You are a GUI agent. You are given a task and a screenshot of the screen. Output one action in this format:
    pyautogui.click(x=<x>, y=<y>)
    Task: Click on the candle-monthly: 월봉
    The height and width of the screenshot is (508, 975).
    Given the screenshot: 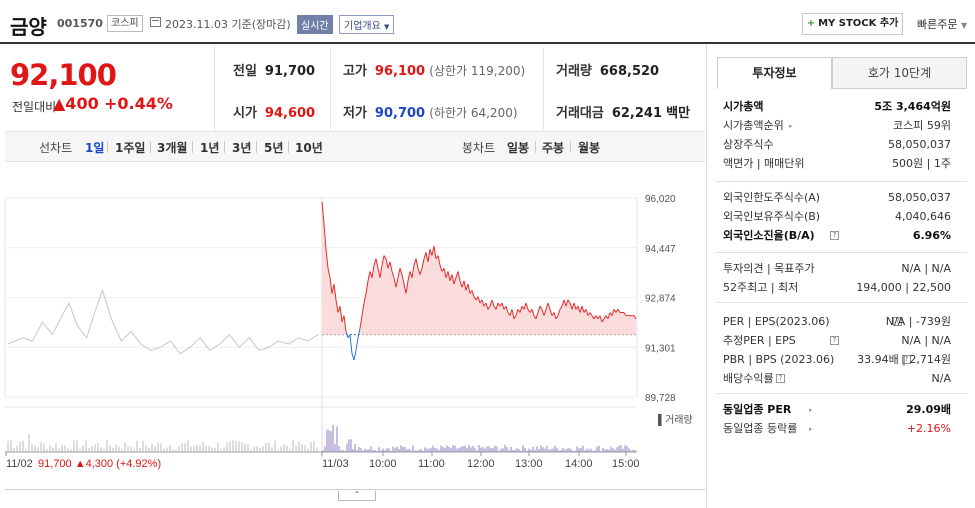 What is the action you would take?
    pyautogui.click(x=589, y=148)
    